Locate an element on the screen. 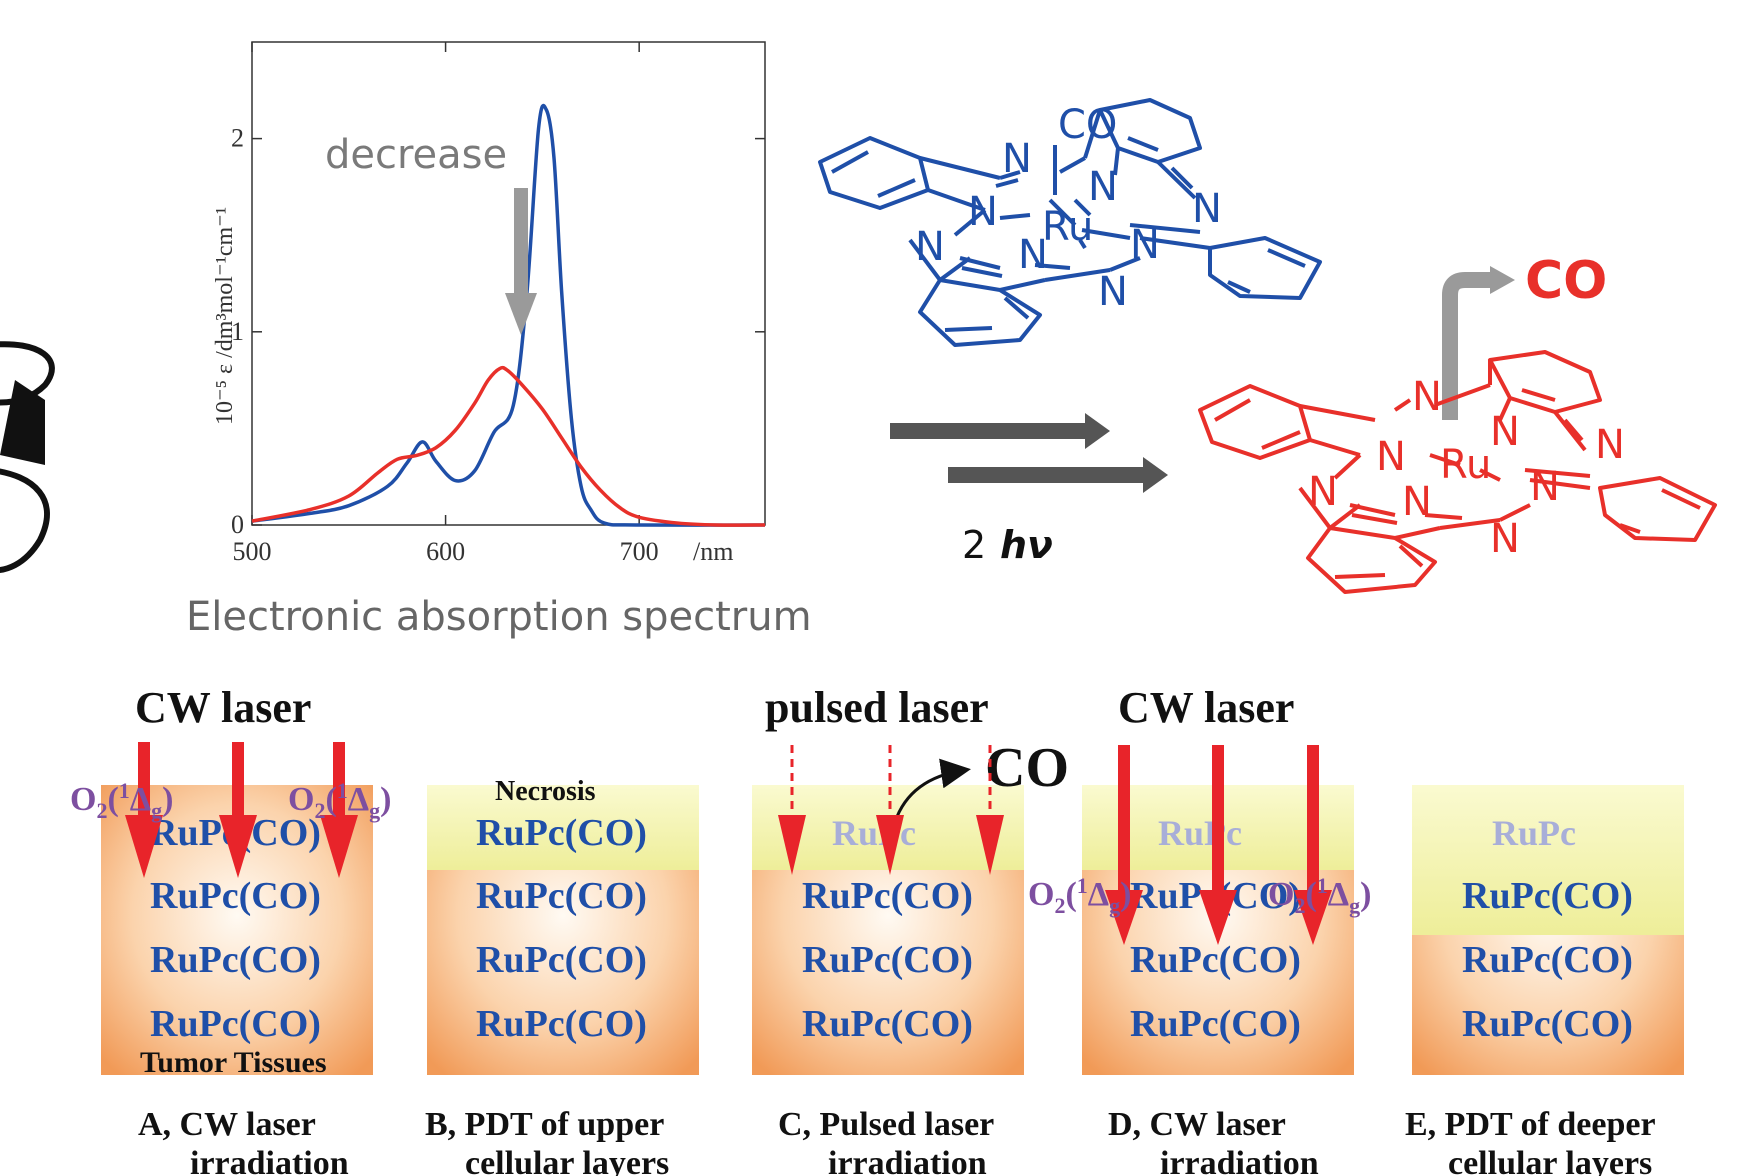  panel-e-caption-line2: cellular layers is located at coordinates (1550, 1160).